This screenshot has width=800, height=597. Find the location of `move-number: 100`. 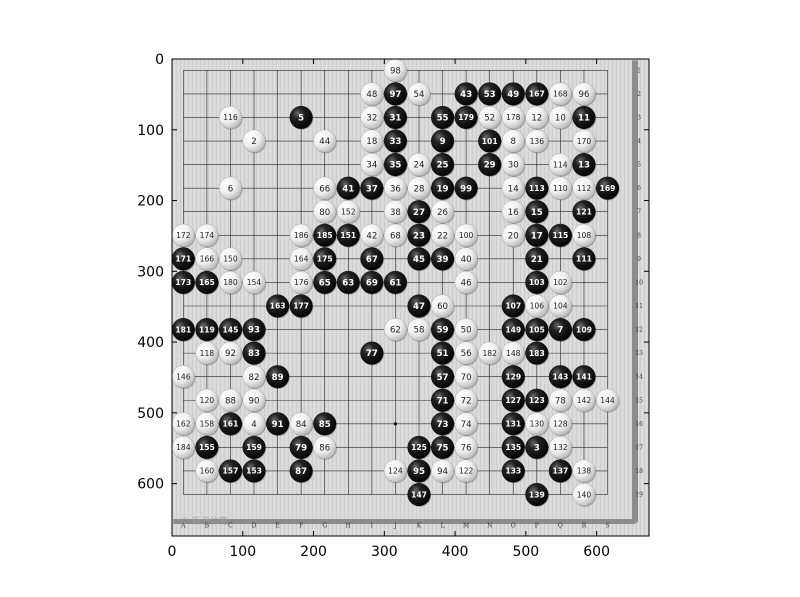

move-number: 100 is located at coordinates (466, 235).